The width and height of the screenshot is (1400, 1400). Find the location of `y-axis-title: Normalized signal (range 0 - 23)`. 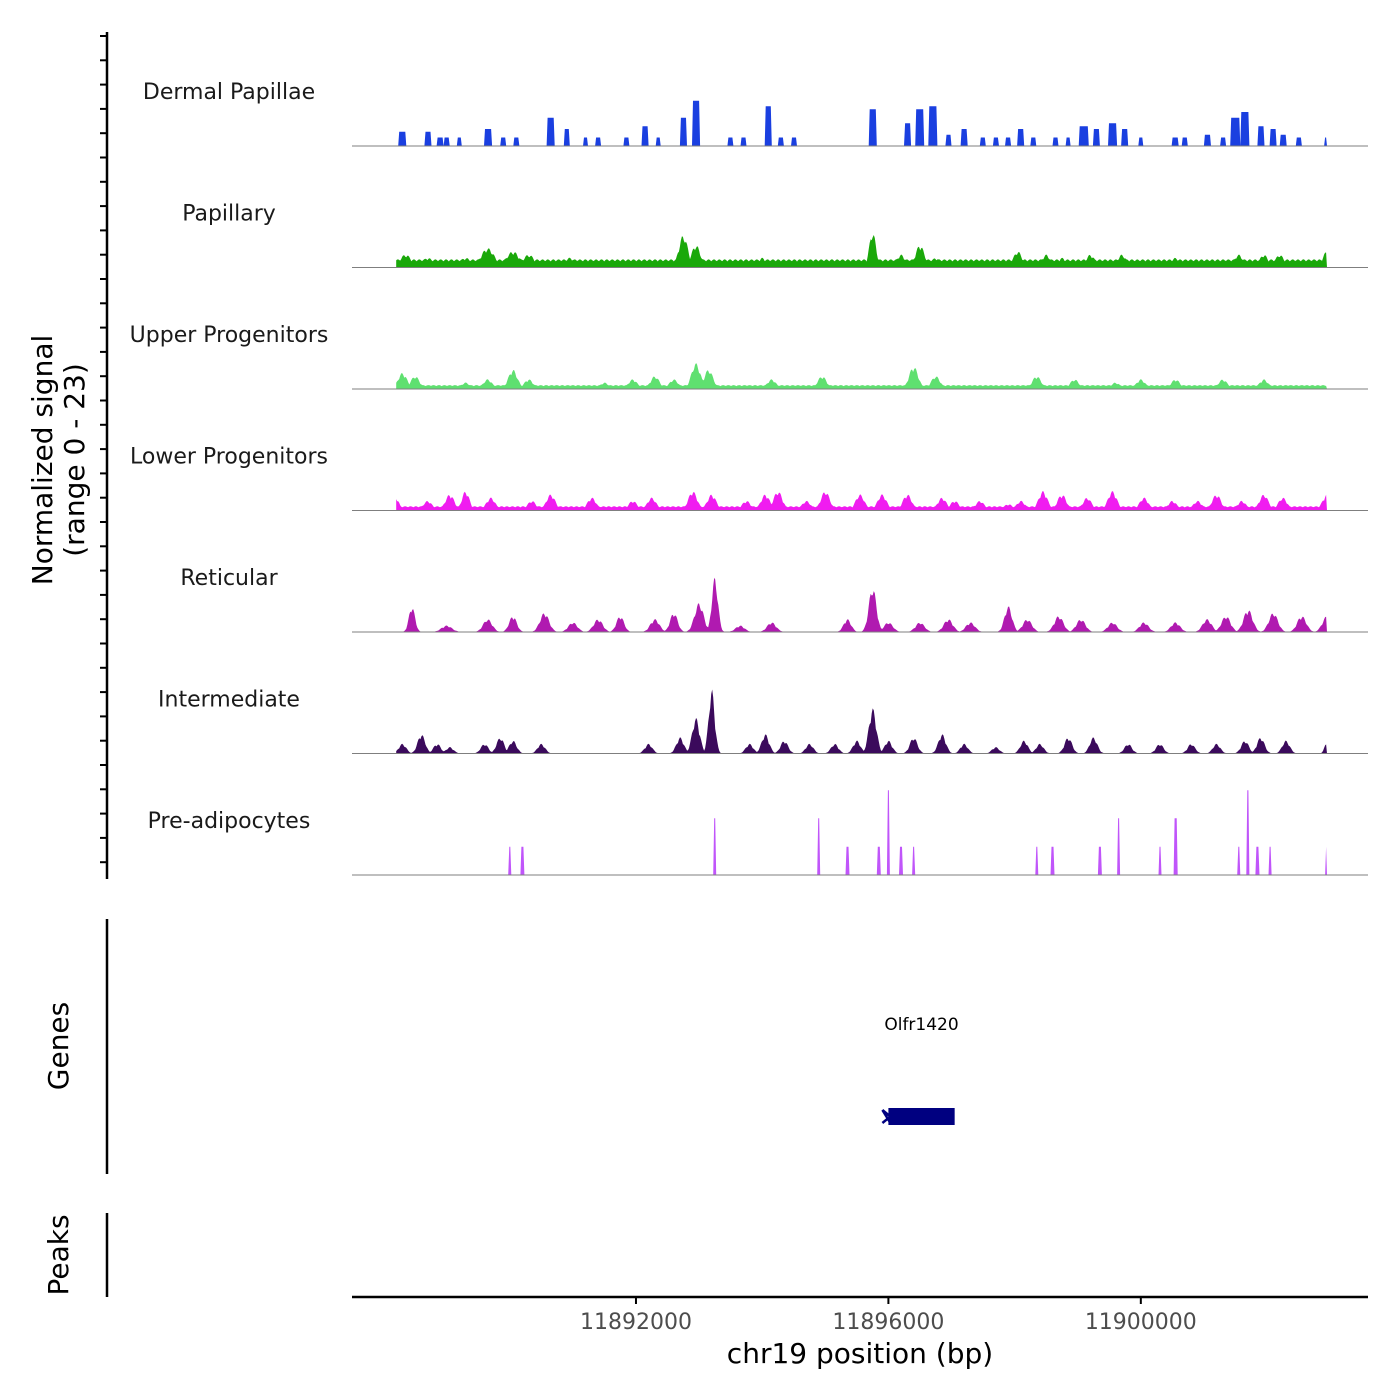

y-axis-title: Normalized signal (range 0 - 23) is located at coordinates (58, 460).